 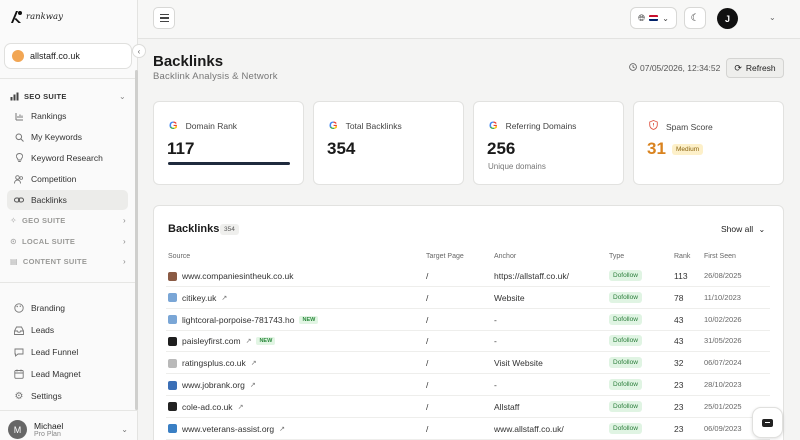 I want to click on account-avatar: J, so click(x=727, y=18).